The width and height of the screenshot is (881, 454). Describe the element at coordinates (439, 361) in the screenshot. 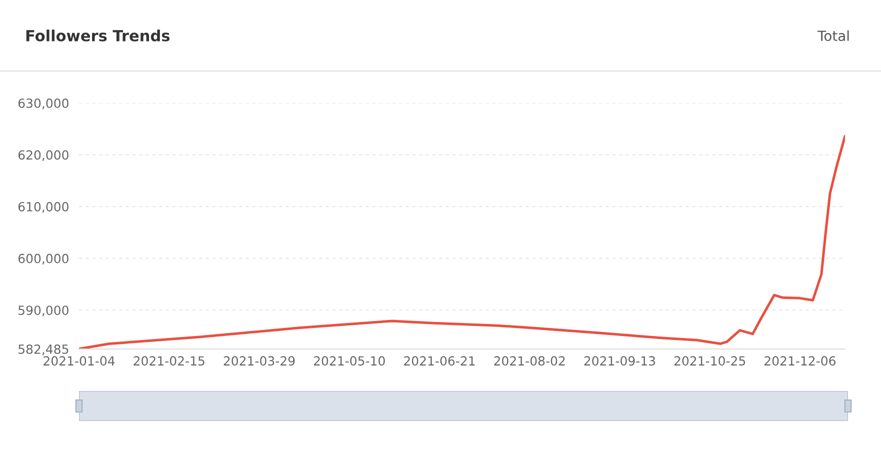

I see `x-tick-label: 2021-06-21` at that location.